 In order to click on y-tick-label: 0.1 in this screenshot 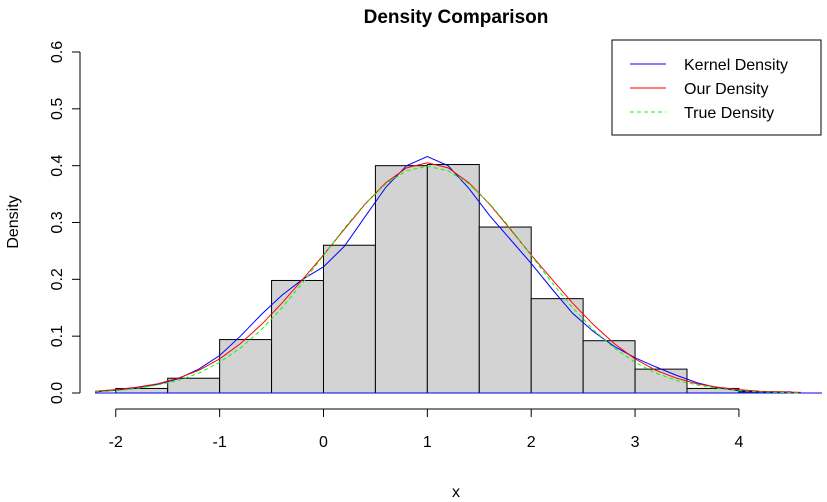, I will do `click(57, 336)`.